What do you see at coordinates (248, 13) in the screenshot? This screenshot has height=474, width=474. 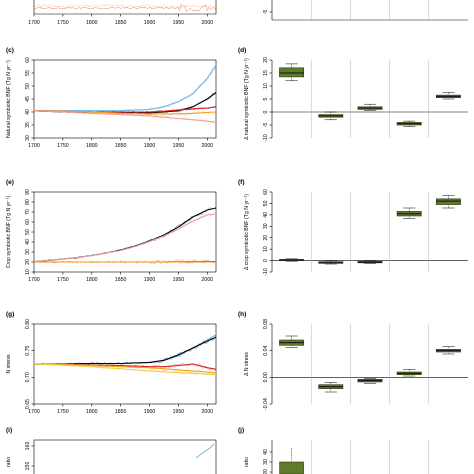 I see `top-strip: 1700 1750 1800 1850 1900 1950 2000 -5` at bounding box center [248, 13].